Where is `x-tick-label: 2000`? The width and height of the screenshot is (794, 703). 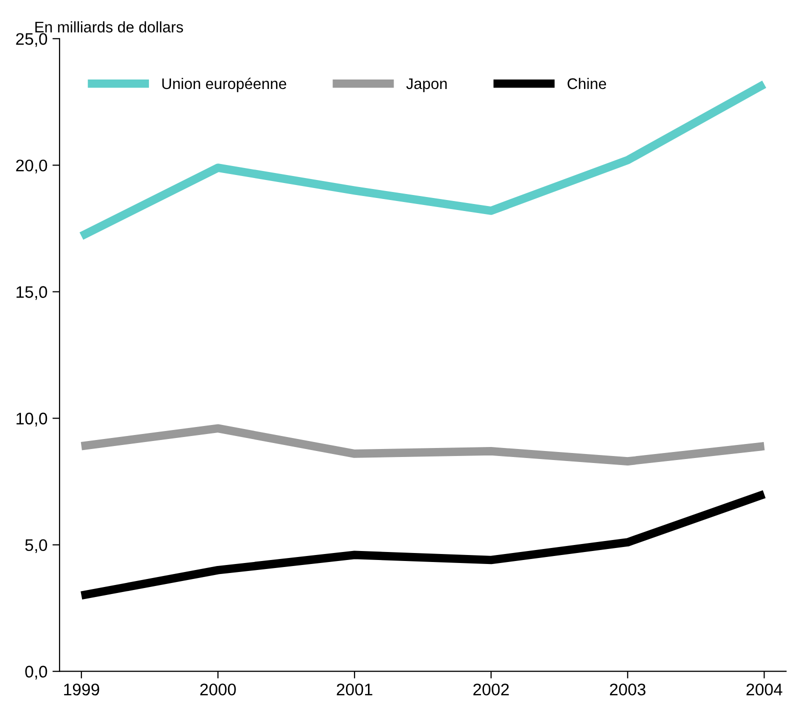
x-tick-label: 2000 is located at coordinates (218, 690).